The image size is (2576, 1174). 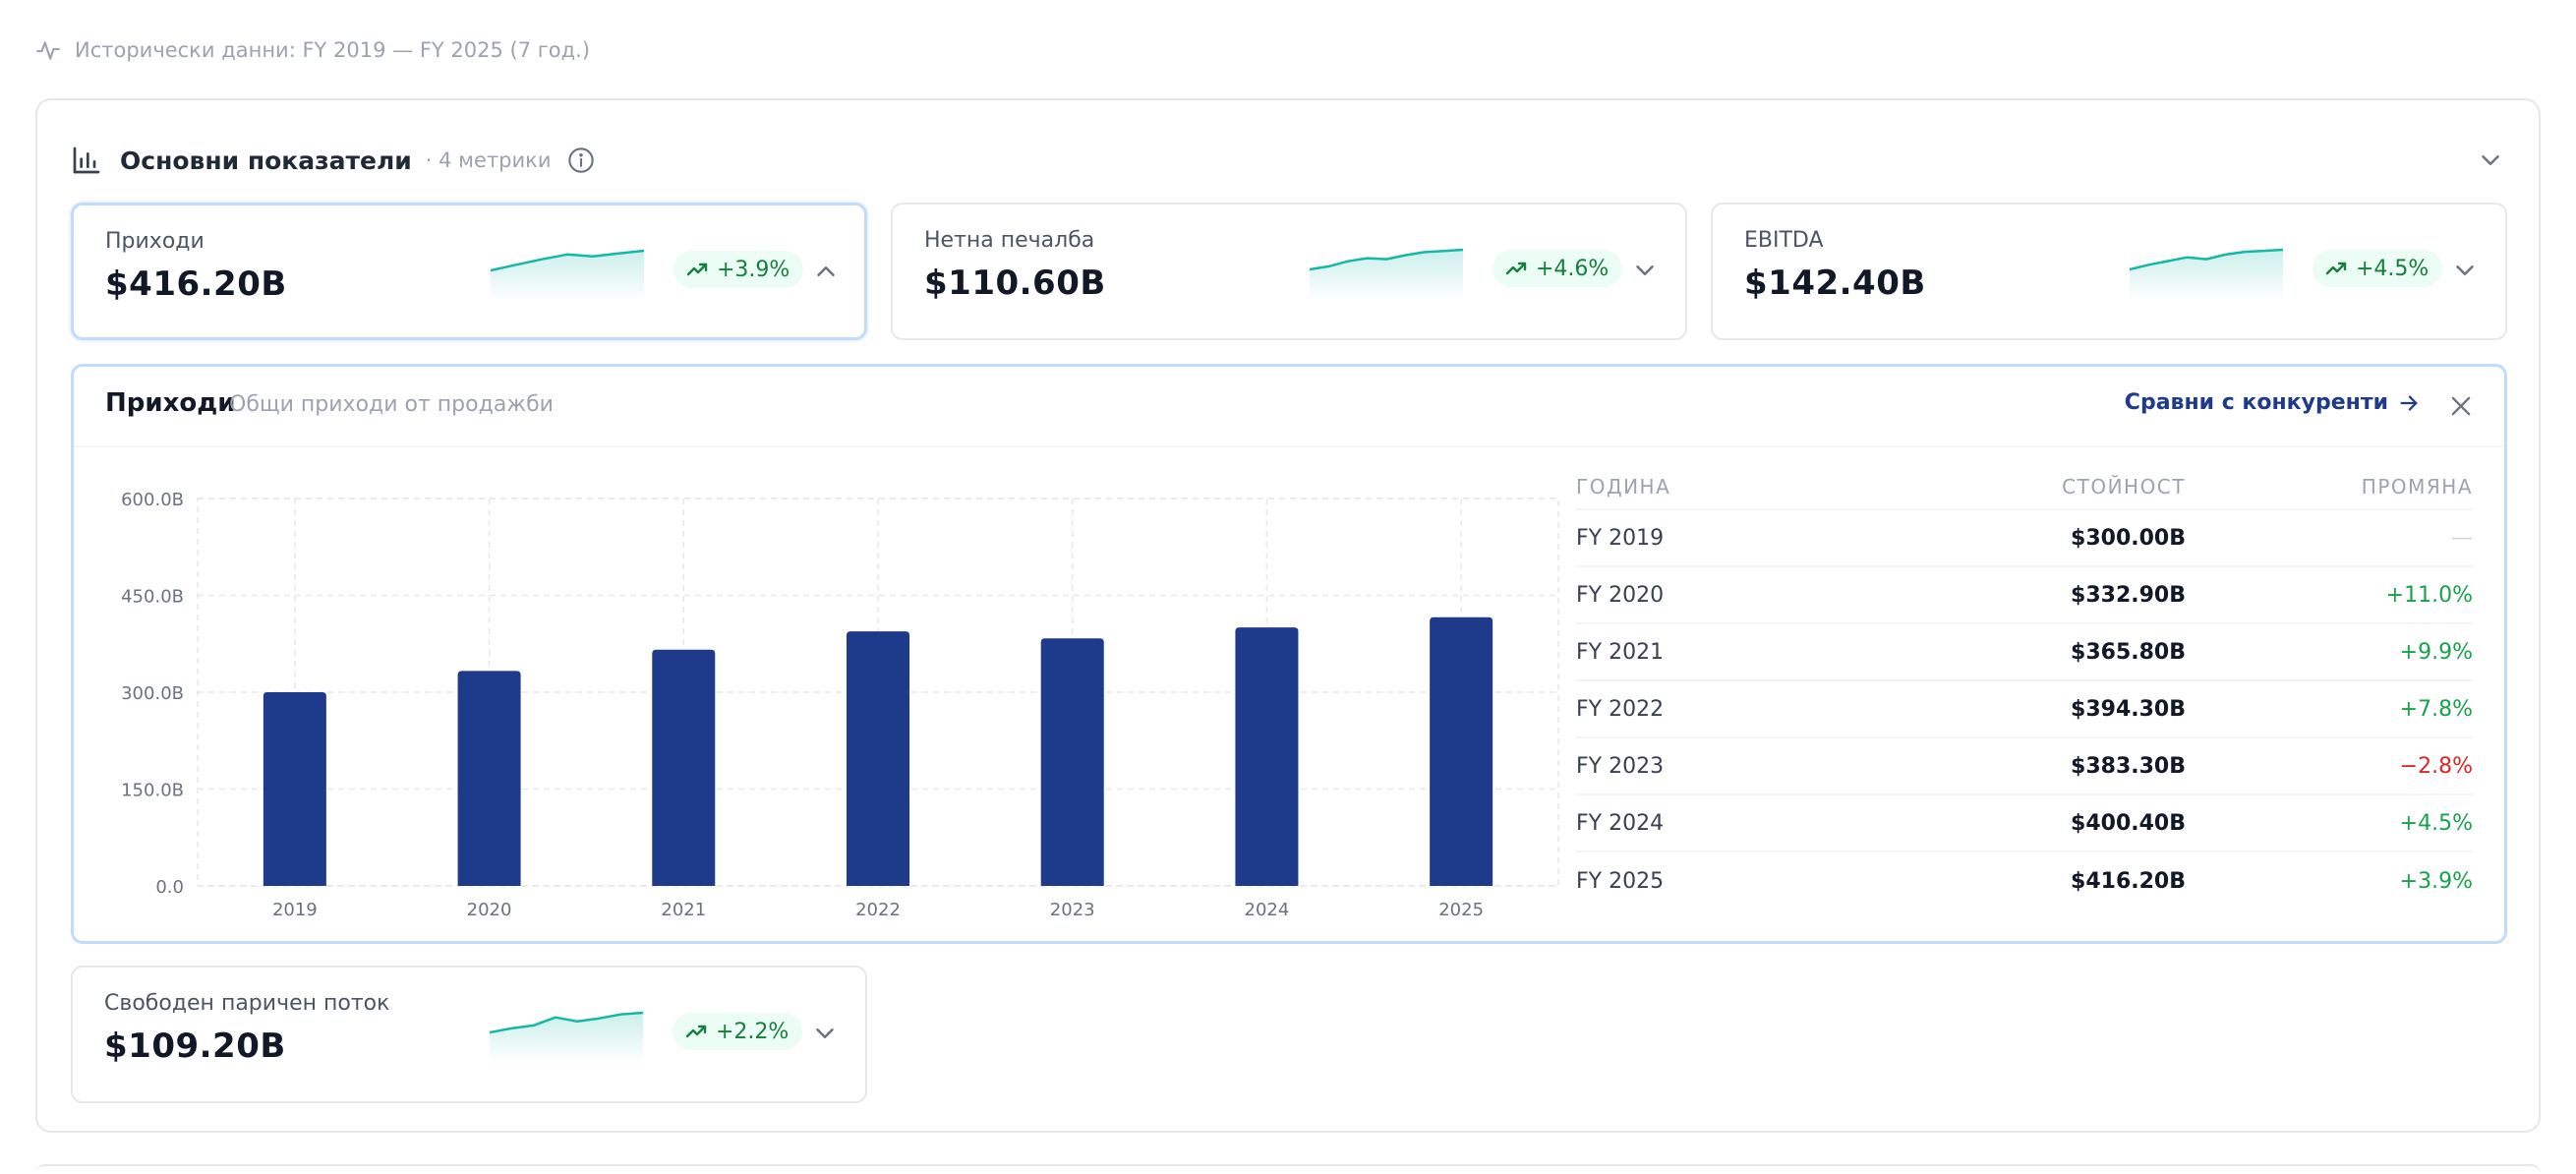 What do you see at coordinates (1784, 240) in the screenshot?
I see `metric-label: EBITDA` at bounding box center [1784, 240].